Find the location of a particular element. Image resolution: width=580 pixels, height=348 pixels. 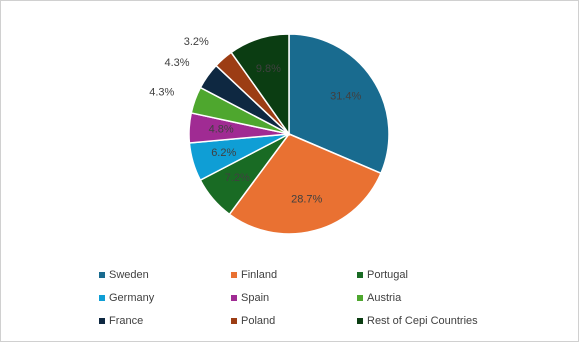

legend-label: Austria is located at coordinates (384, 298).